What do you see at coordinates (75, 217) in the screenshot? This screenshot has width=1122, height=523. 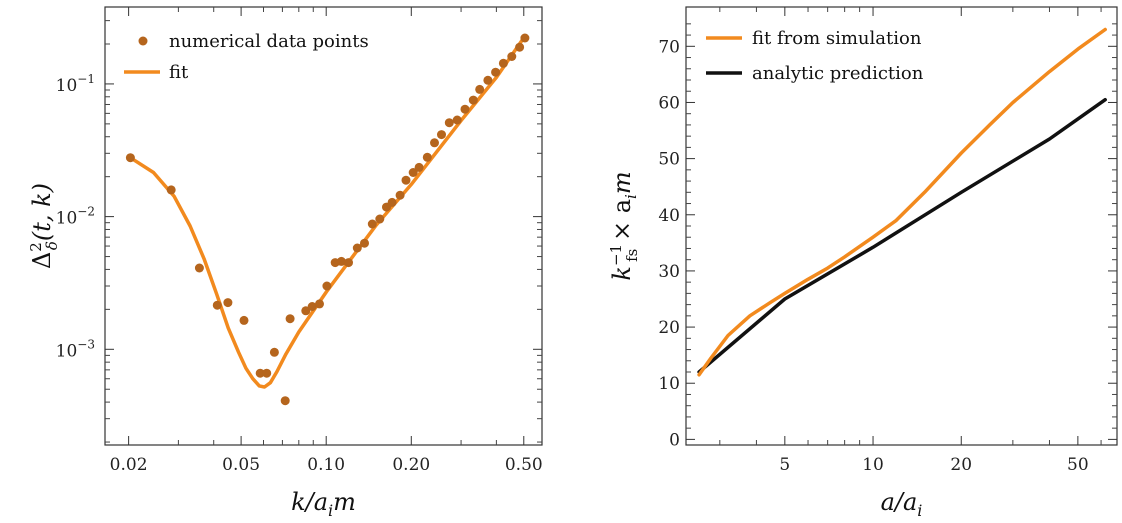 I see `y-tick-label: 10⁻²` at bounding box center [75, 217].